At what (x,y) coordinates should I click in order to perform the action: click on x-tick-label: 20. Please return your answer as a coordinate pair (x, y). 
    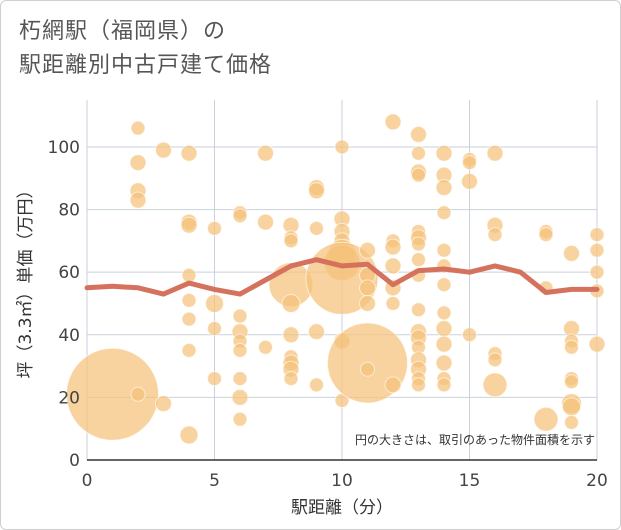
    Looking at the image, I should click on (597, 481).